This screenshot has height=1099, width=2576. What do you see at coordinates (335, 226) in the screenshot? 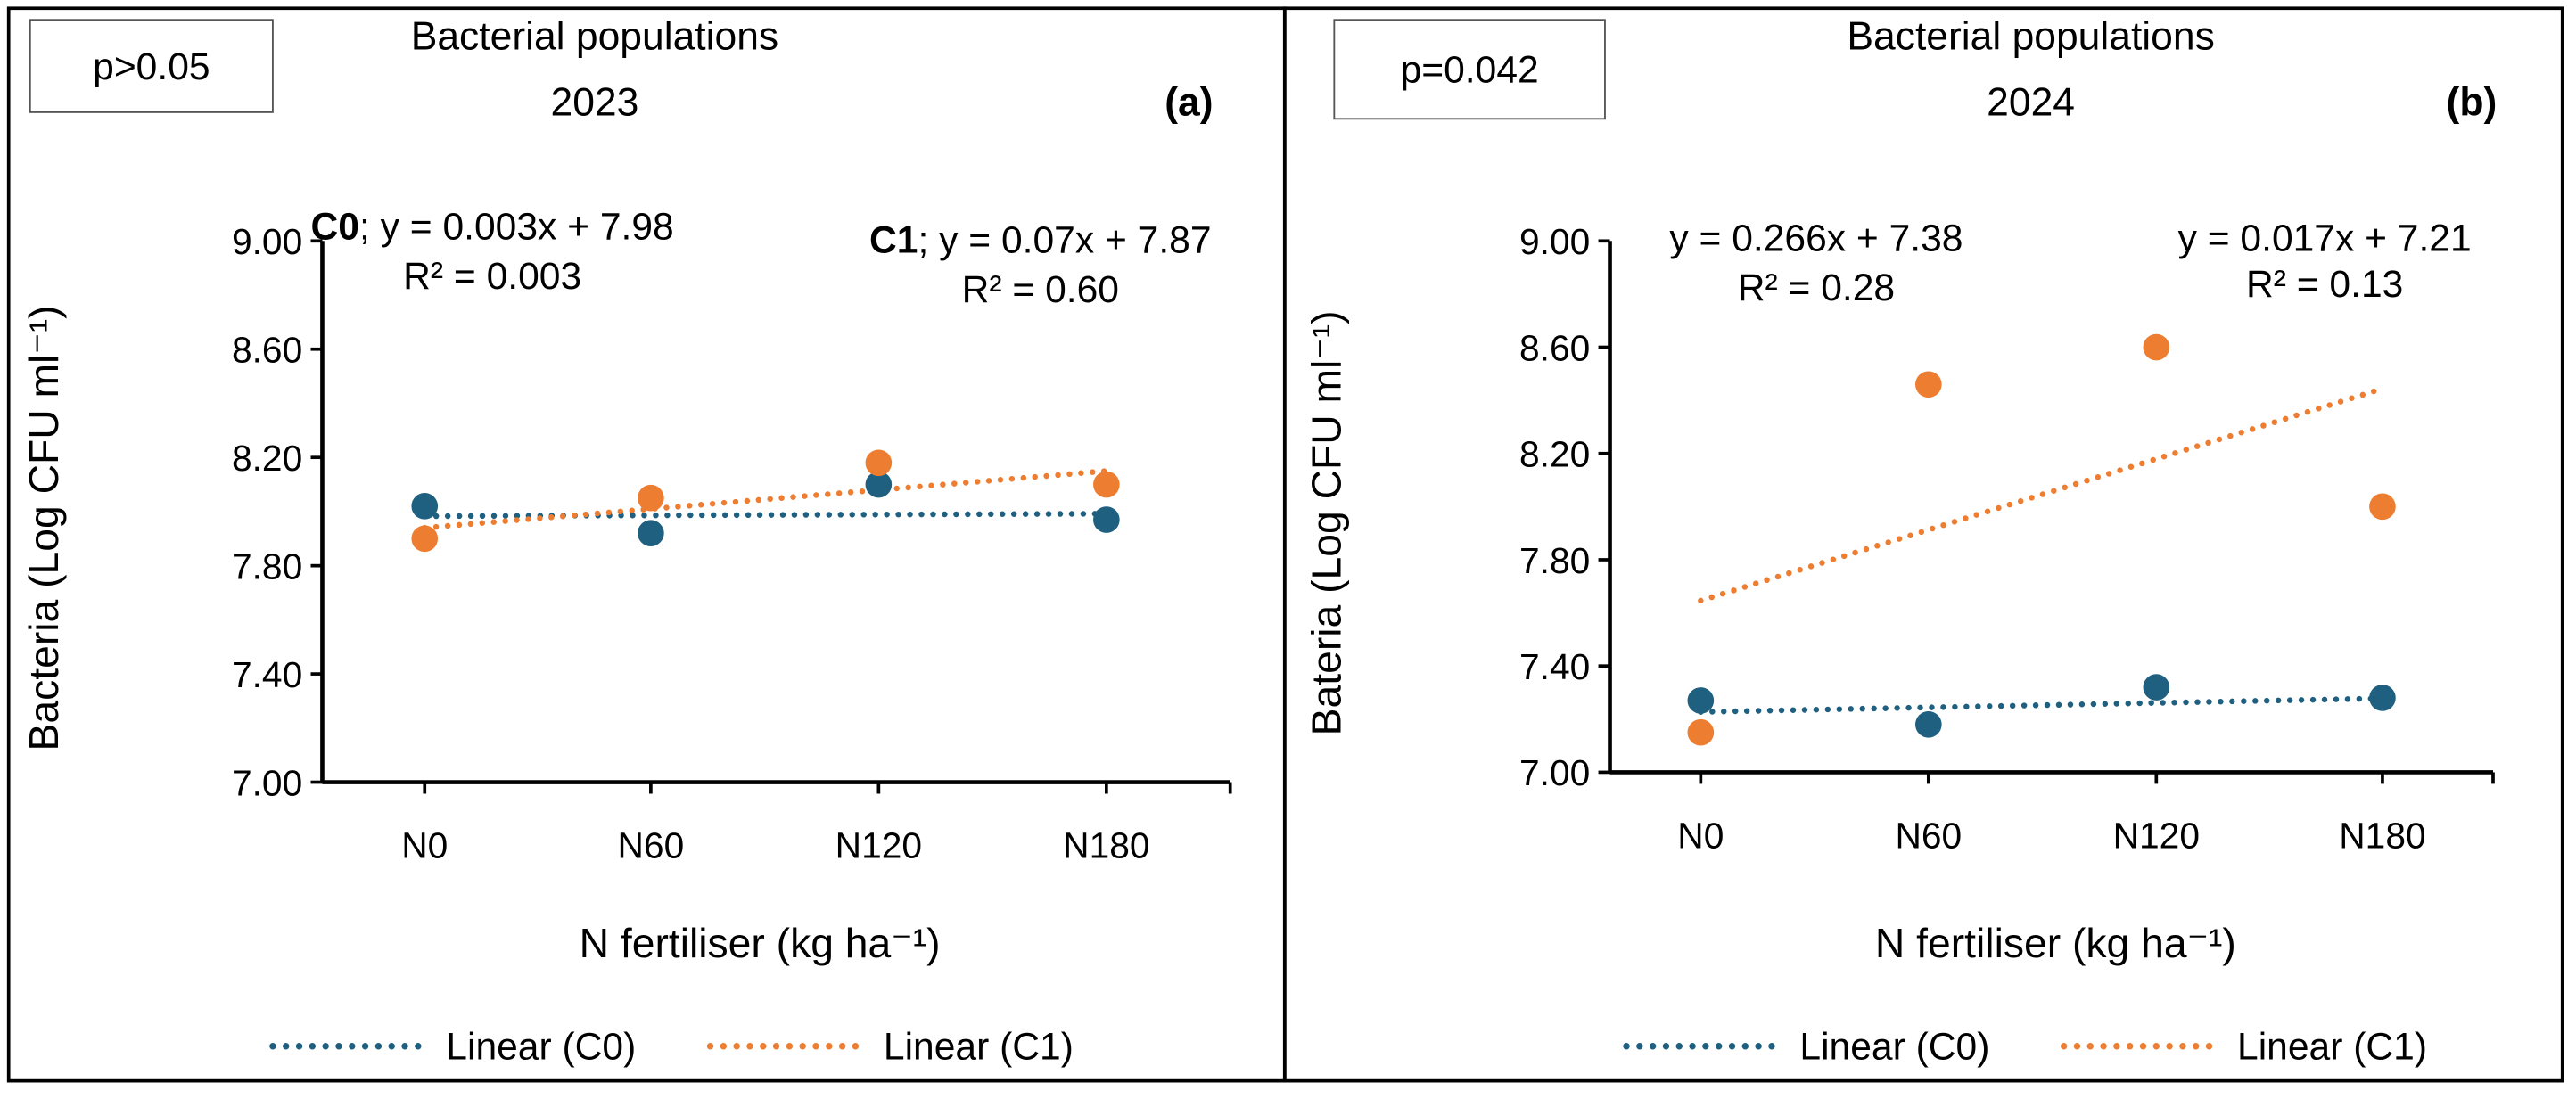
I see `equation-series-label: C0` at bounding box center [335, 226].